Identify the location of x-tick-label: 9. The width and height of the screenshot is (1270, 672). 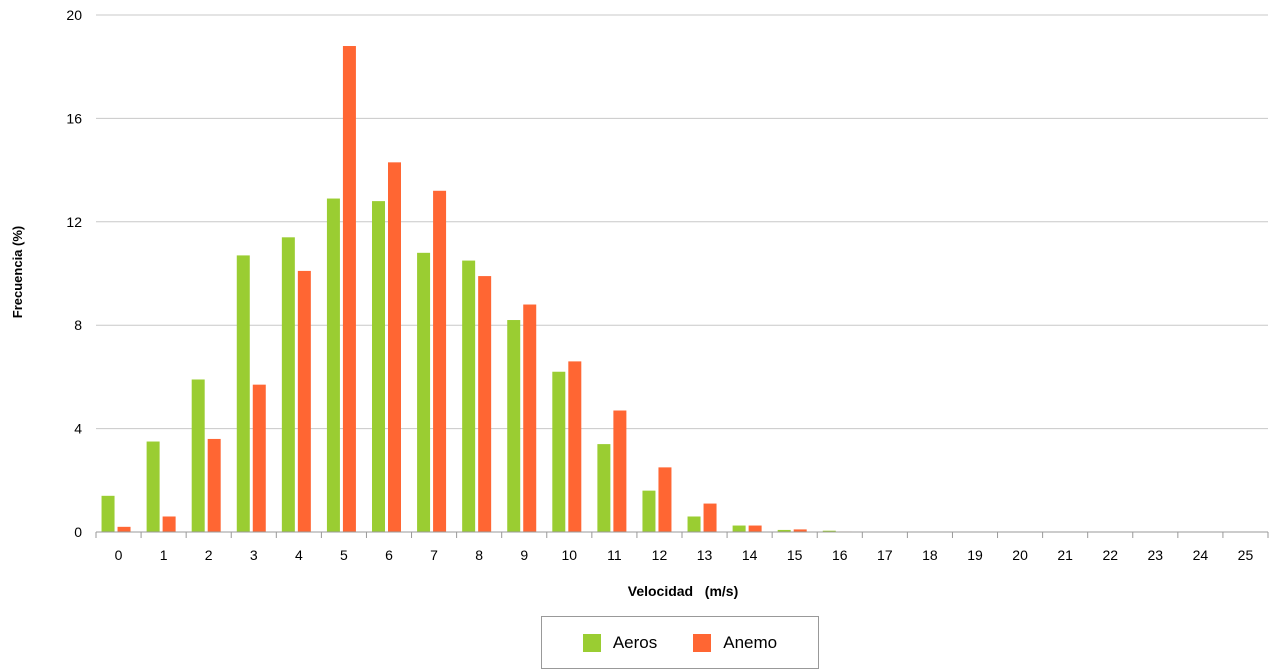
(524, 555).